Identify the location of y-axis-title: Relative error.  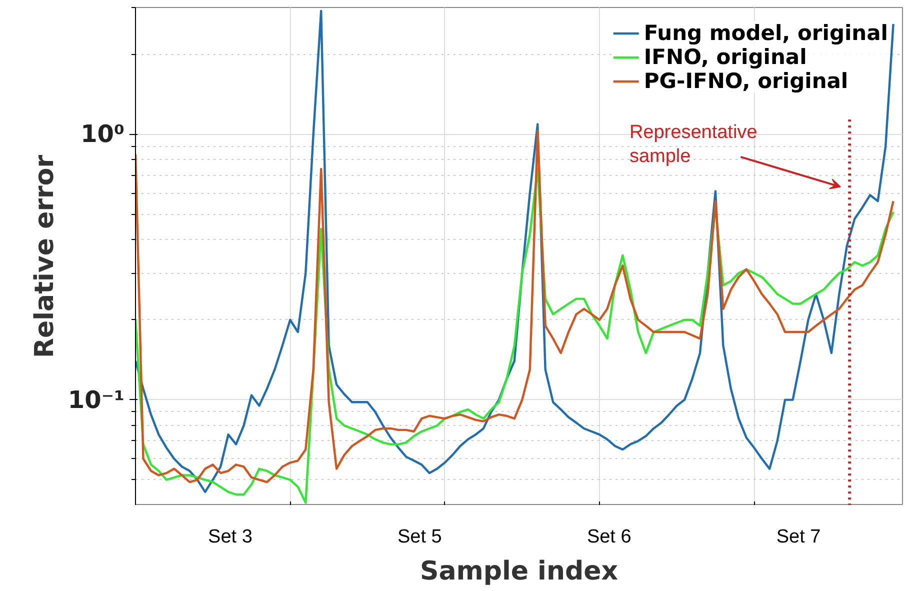
(45, 256).